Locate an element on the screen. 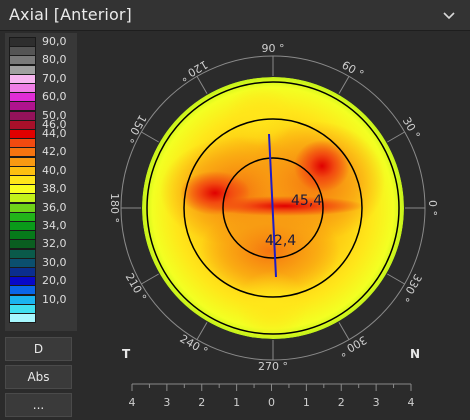  legend-entry: 32,0 is located at coordinates (42, 244).